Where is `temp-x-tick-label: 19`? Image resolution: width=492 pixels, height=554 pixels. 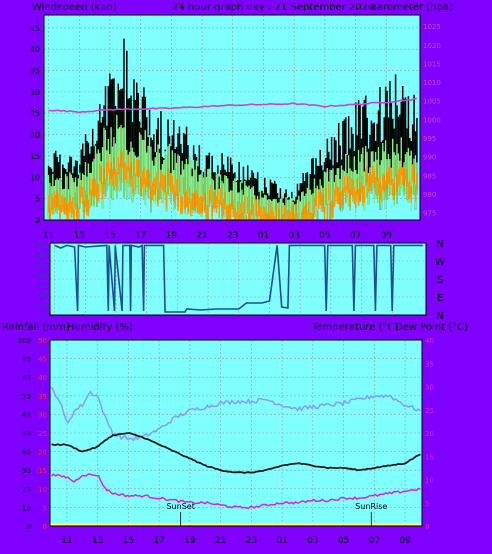 temp-x-tick-label: 19 is located at coordinates (190, 541).